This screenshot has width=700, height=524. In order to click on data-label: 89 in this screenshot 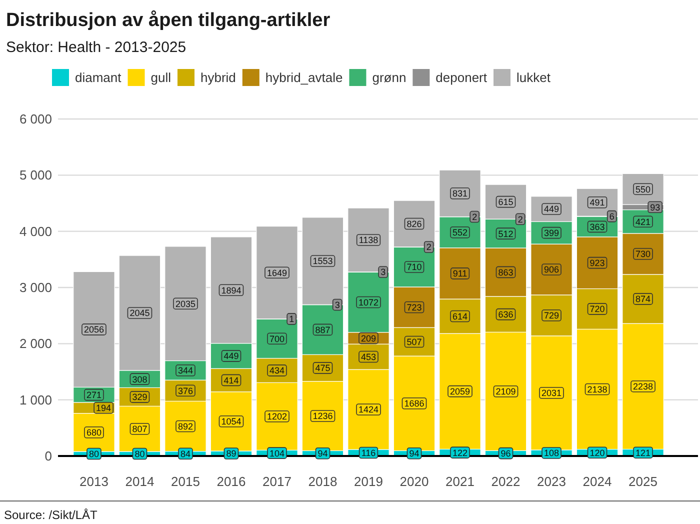, I will do `click(231, 453)`.